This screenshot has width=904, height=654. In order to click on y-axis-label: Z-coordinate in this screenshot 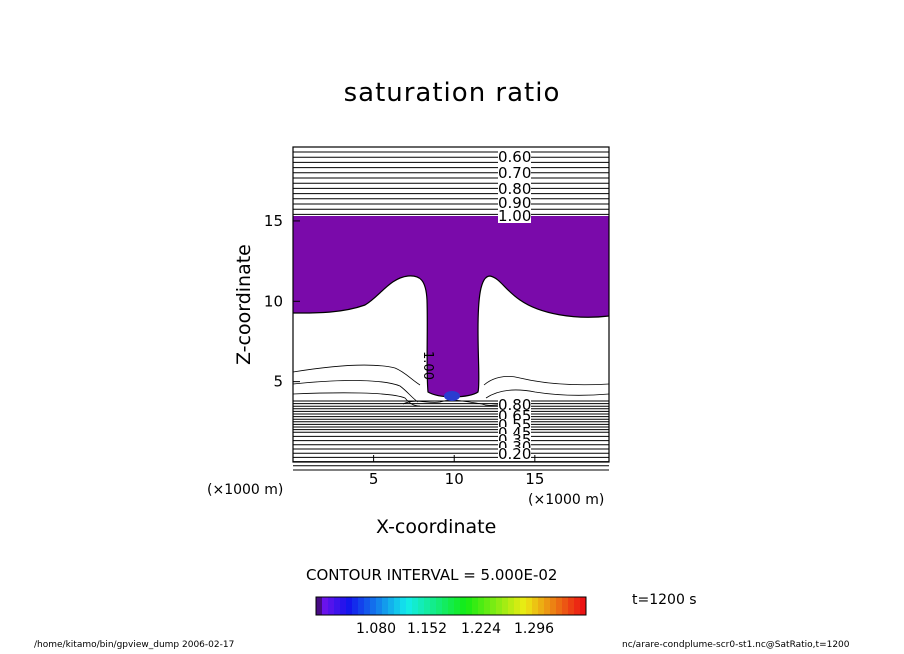, I will do `click(244, 304)`.